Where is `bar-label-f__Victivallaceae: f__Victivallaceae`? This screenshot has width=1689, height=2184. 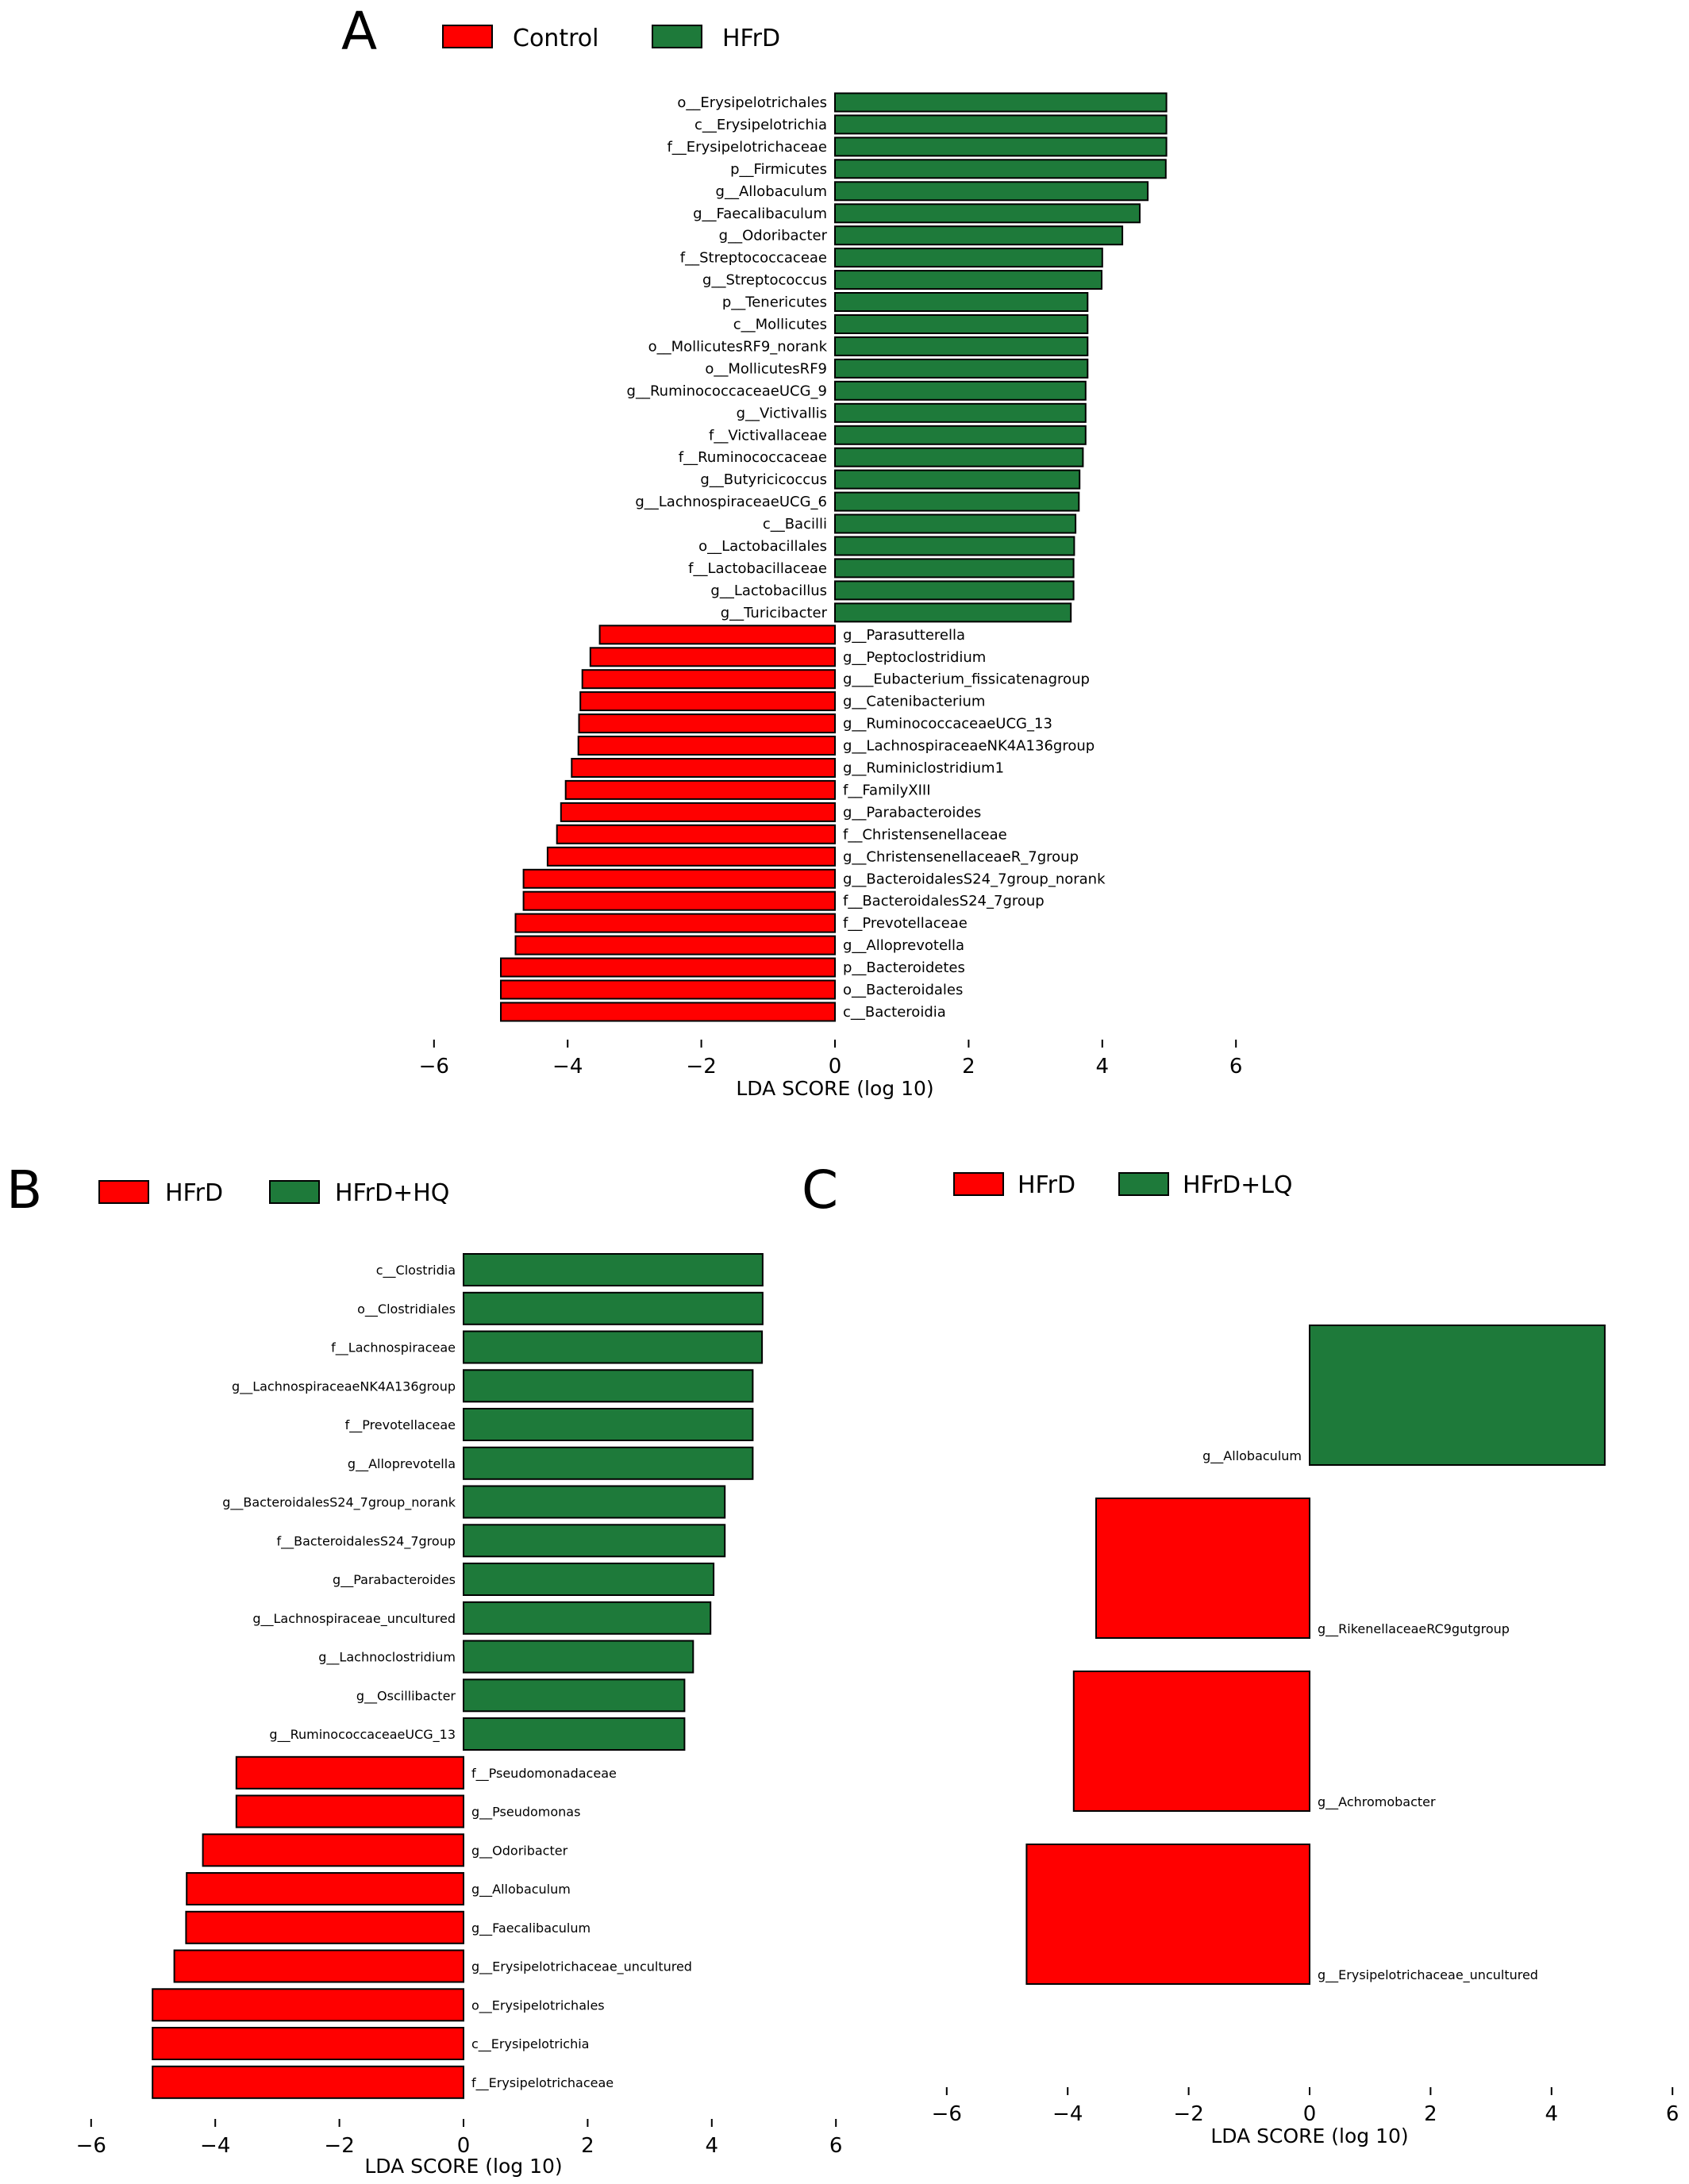
bar-label-f__Victivallaceae: f__Victivallaceae is located at coordinates (768, 435).